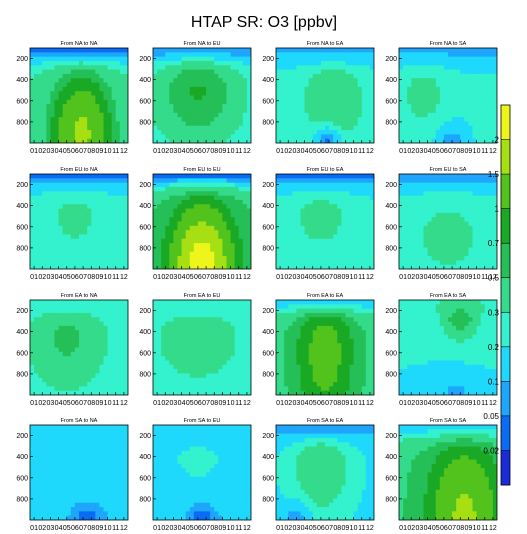  I want to click on heatmap-cells, so click(202, 221).